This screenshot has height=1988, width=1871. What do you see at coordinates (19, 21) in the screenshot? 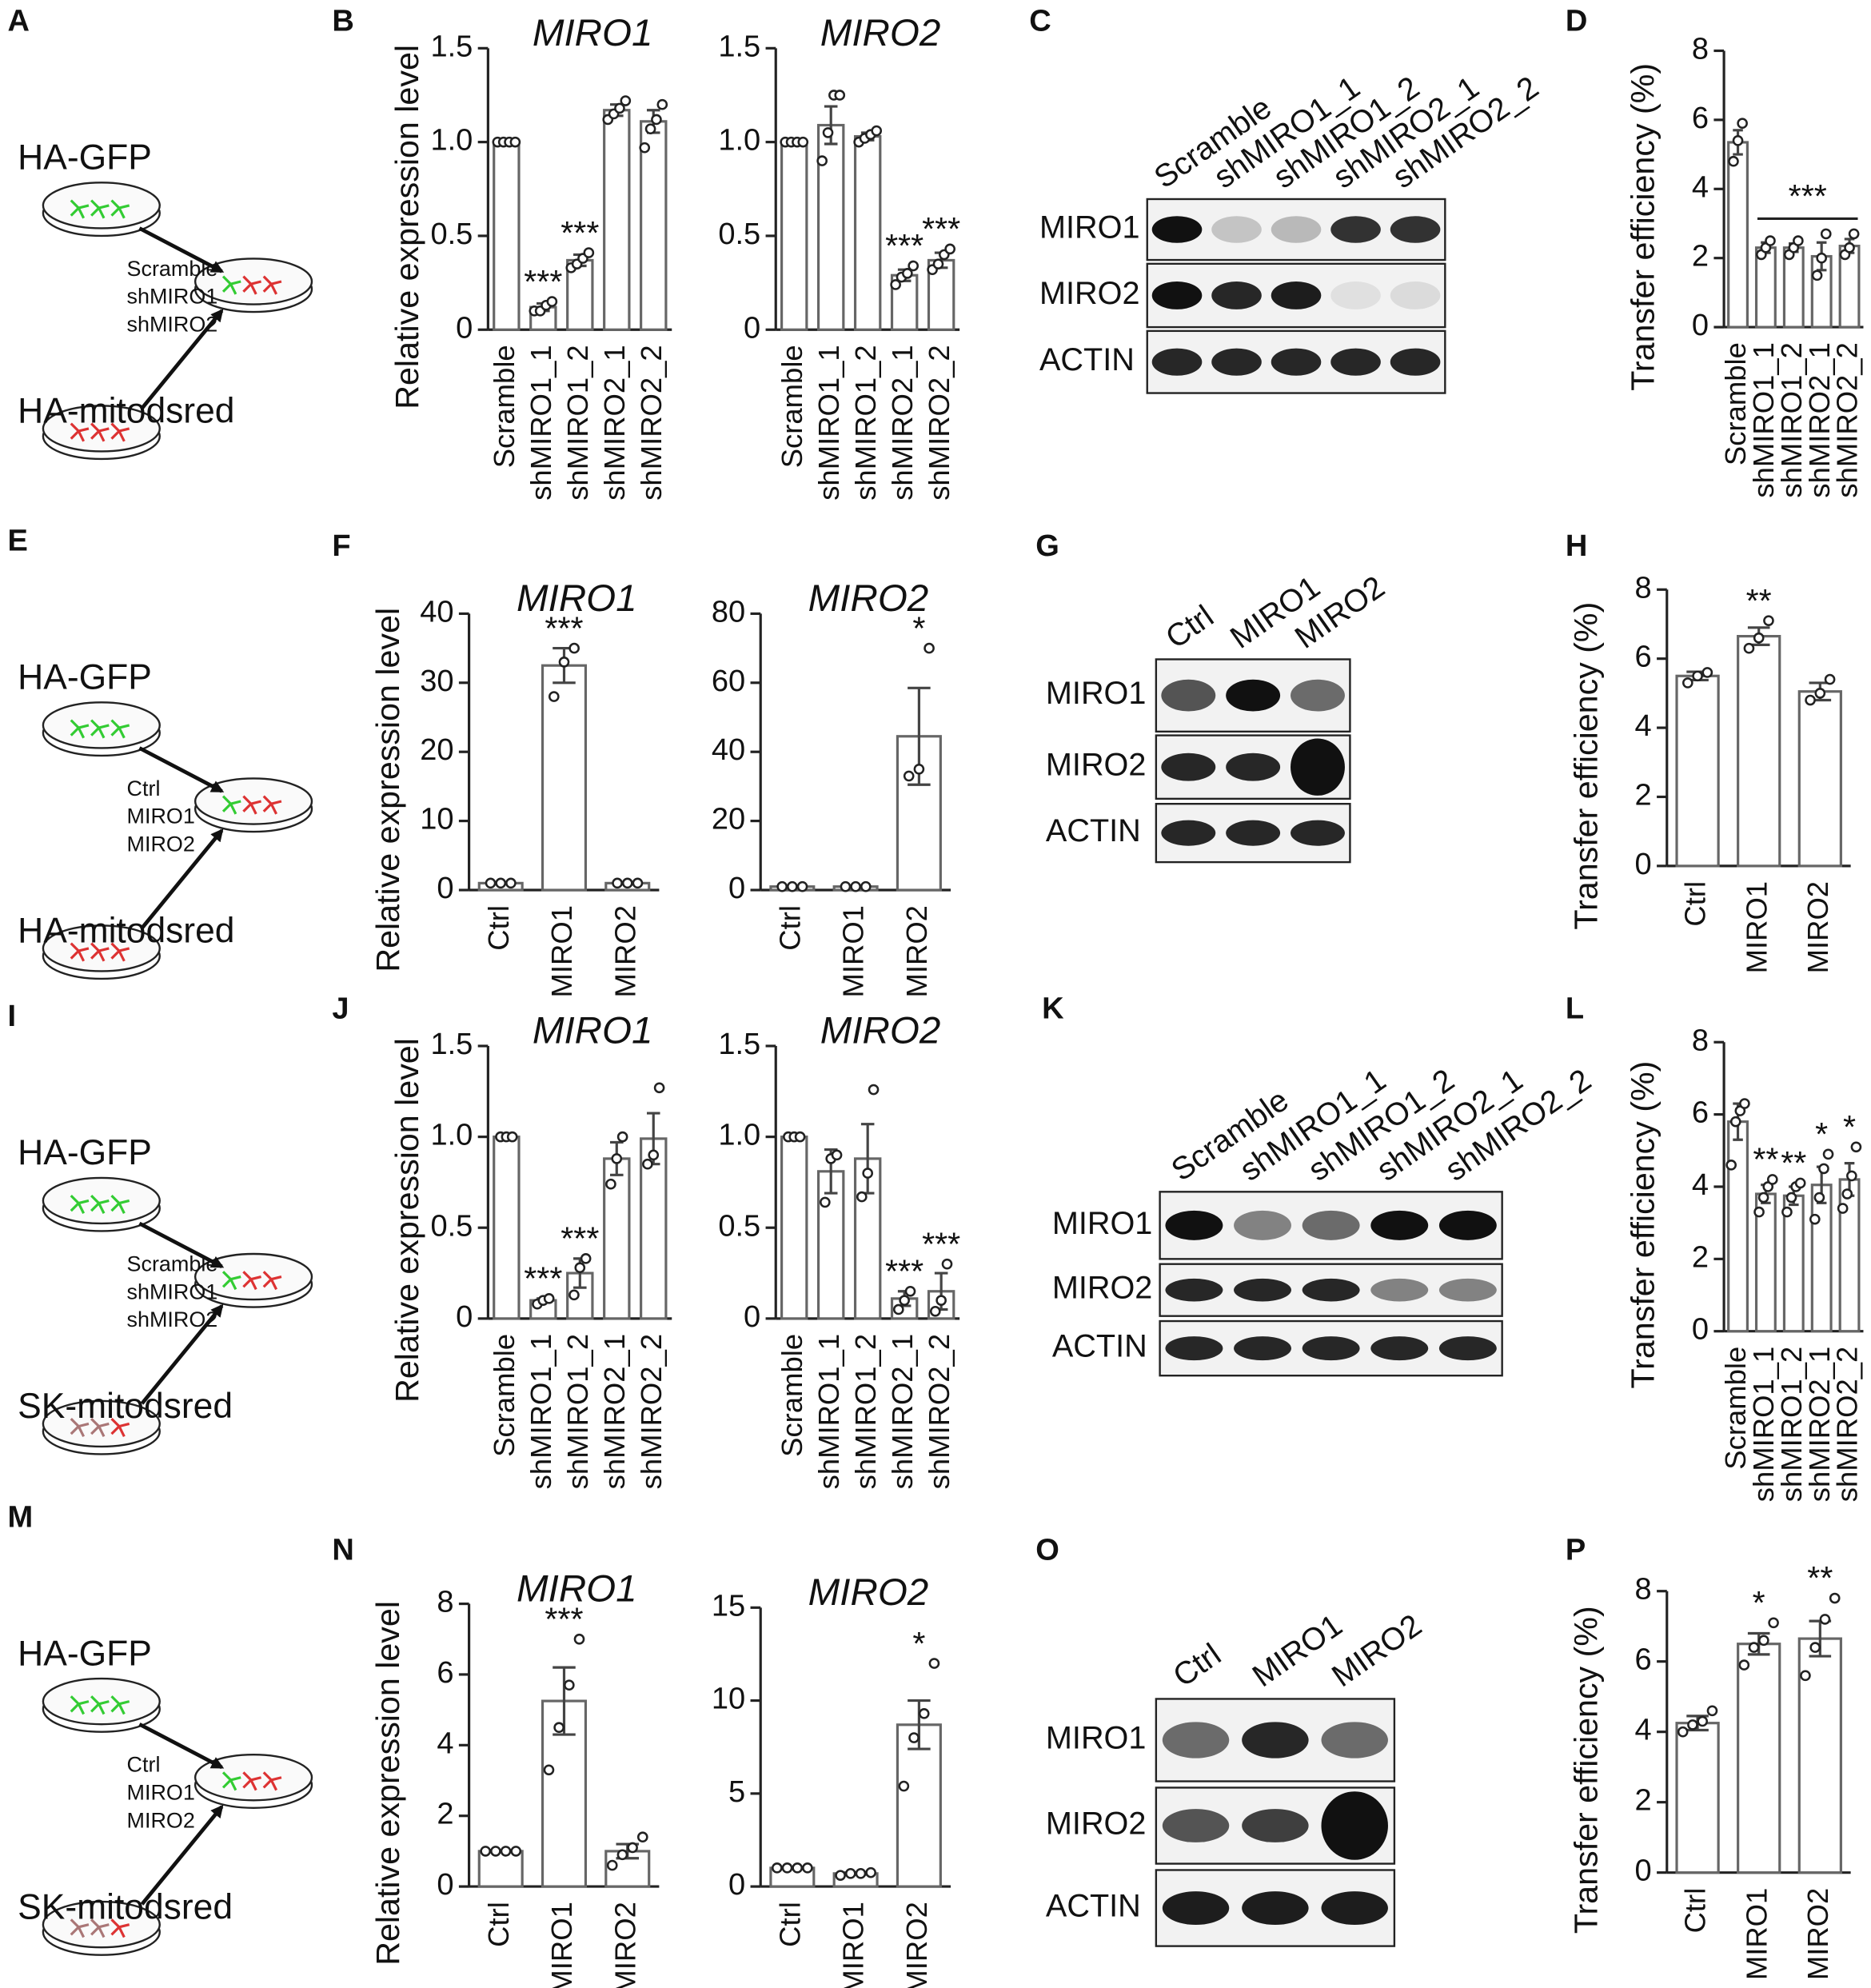
I see `panel-letter: A` at bounding box center [19, 21].